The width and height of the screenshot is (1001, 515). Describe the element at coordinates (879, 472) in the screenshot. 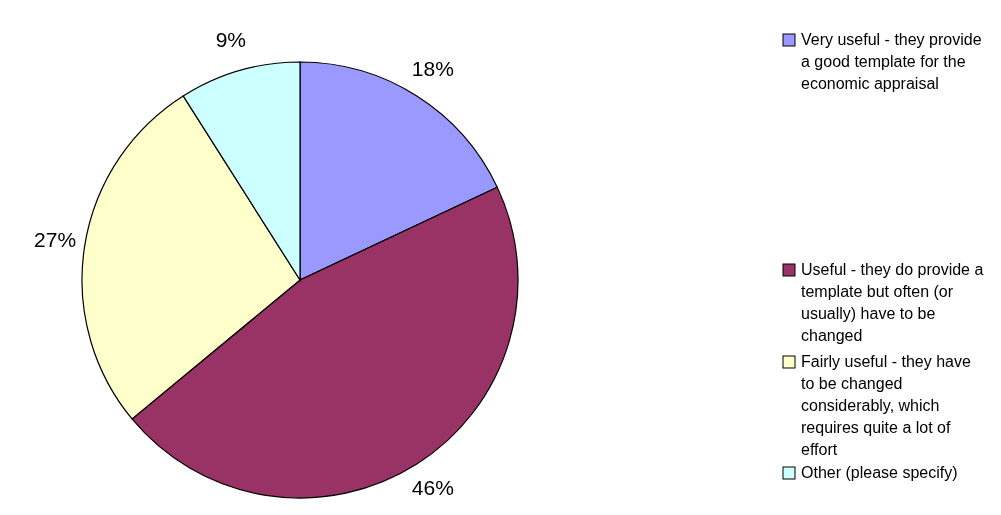

I see `legend-label: Other (please specify)` at that location.